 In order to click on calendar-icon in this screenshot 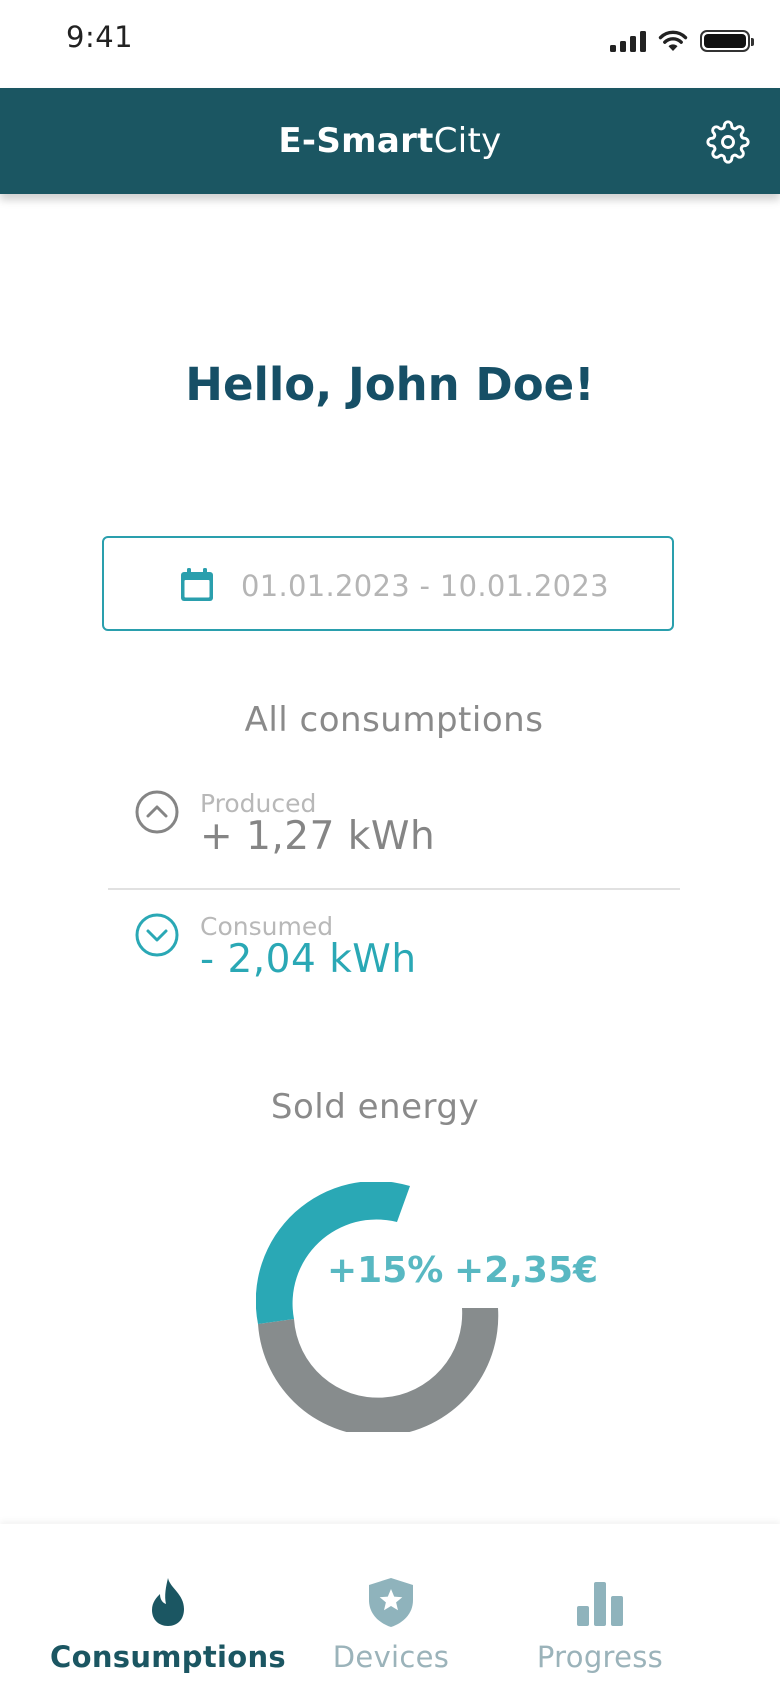, I will do `click(197, 584)`.